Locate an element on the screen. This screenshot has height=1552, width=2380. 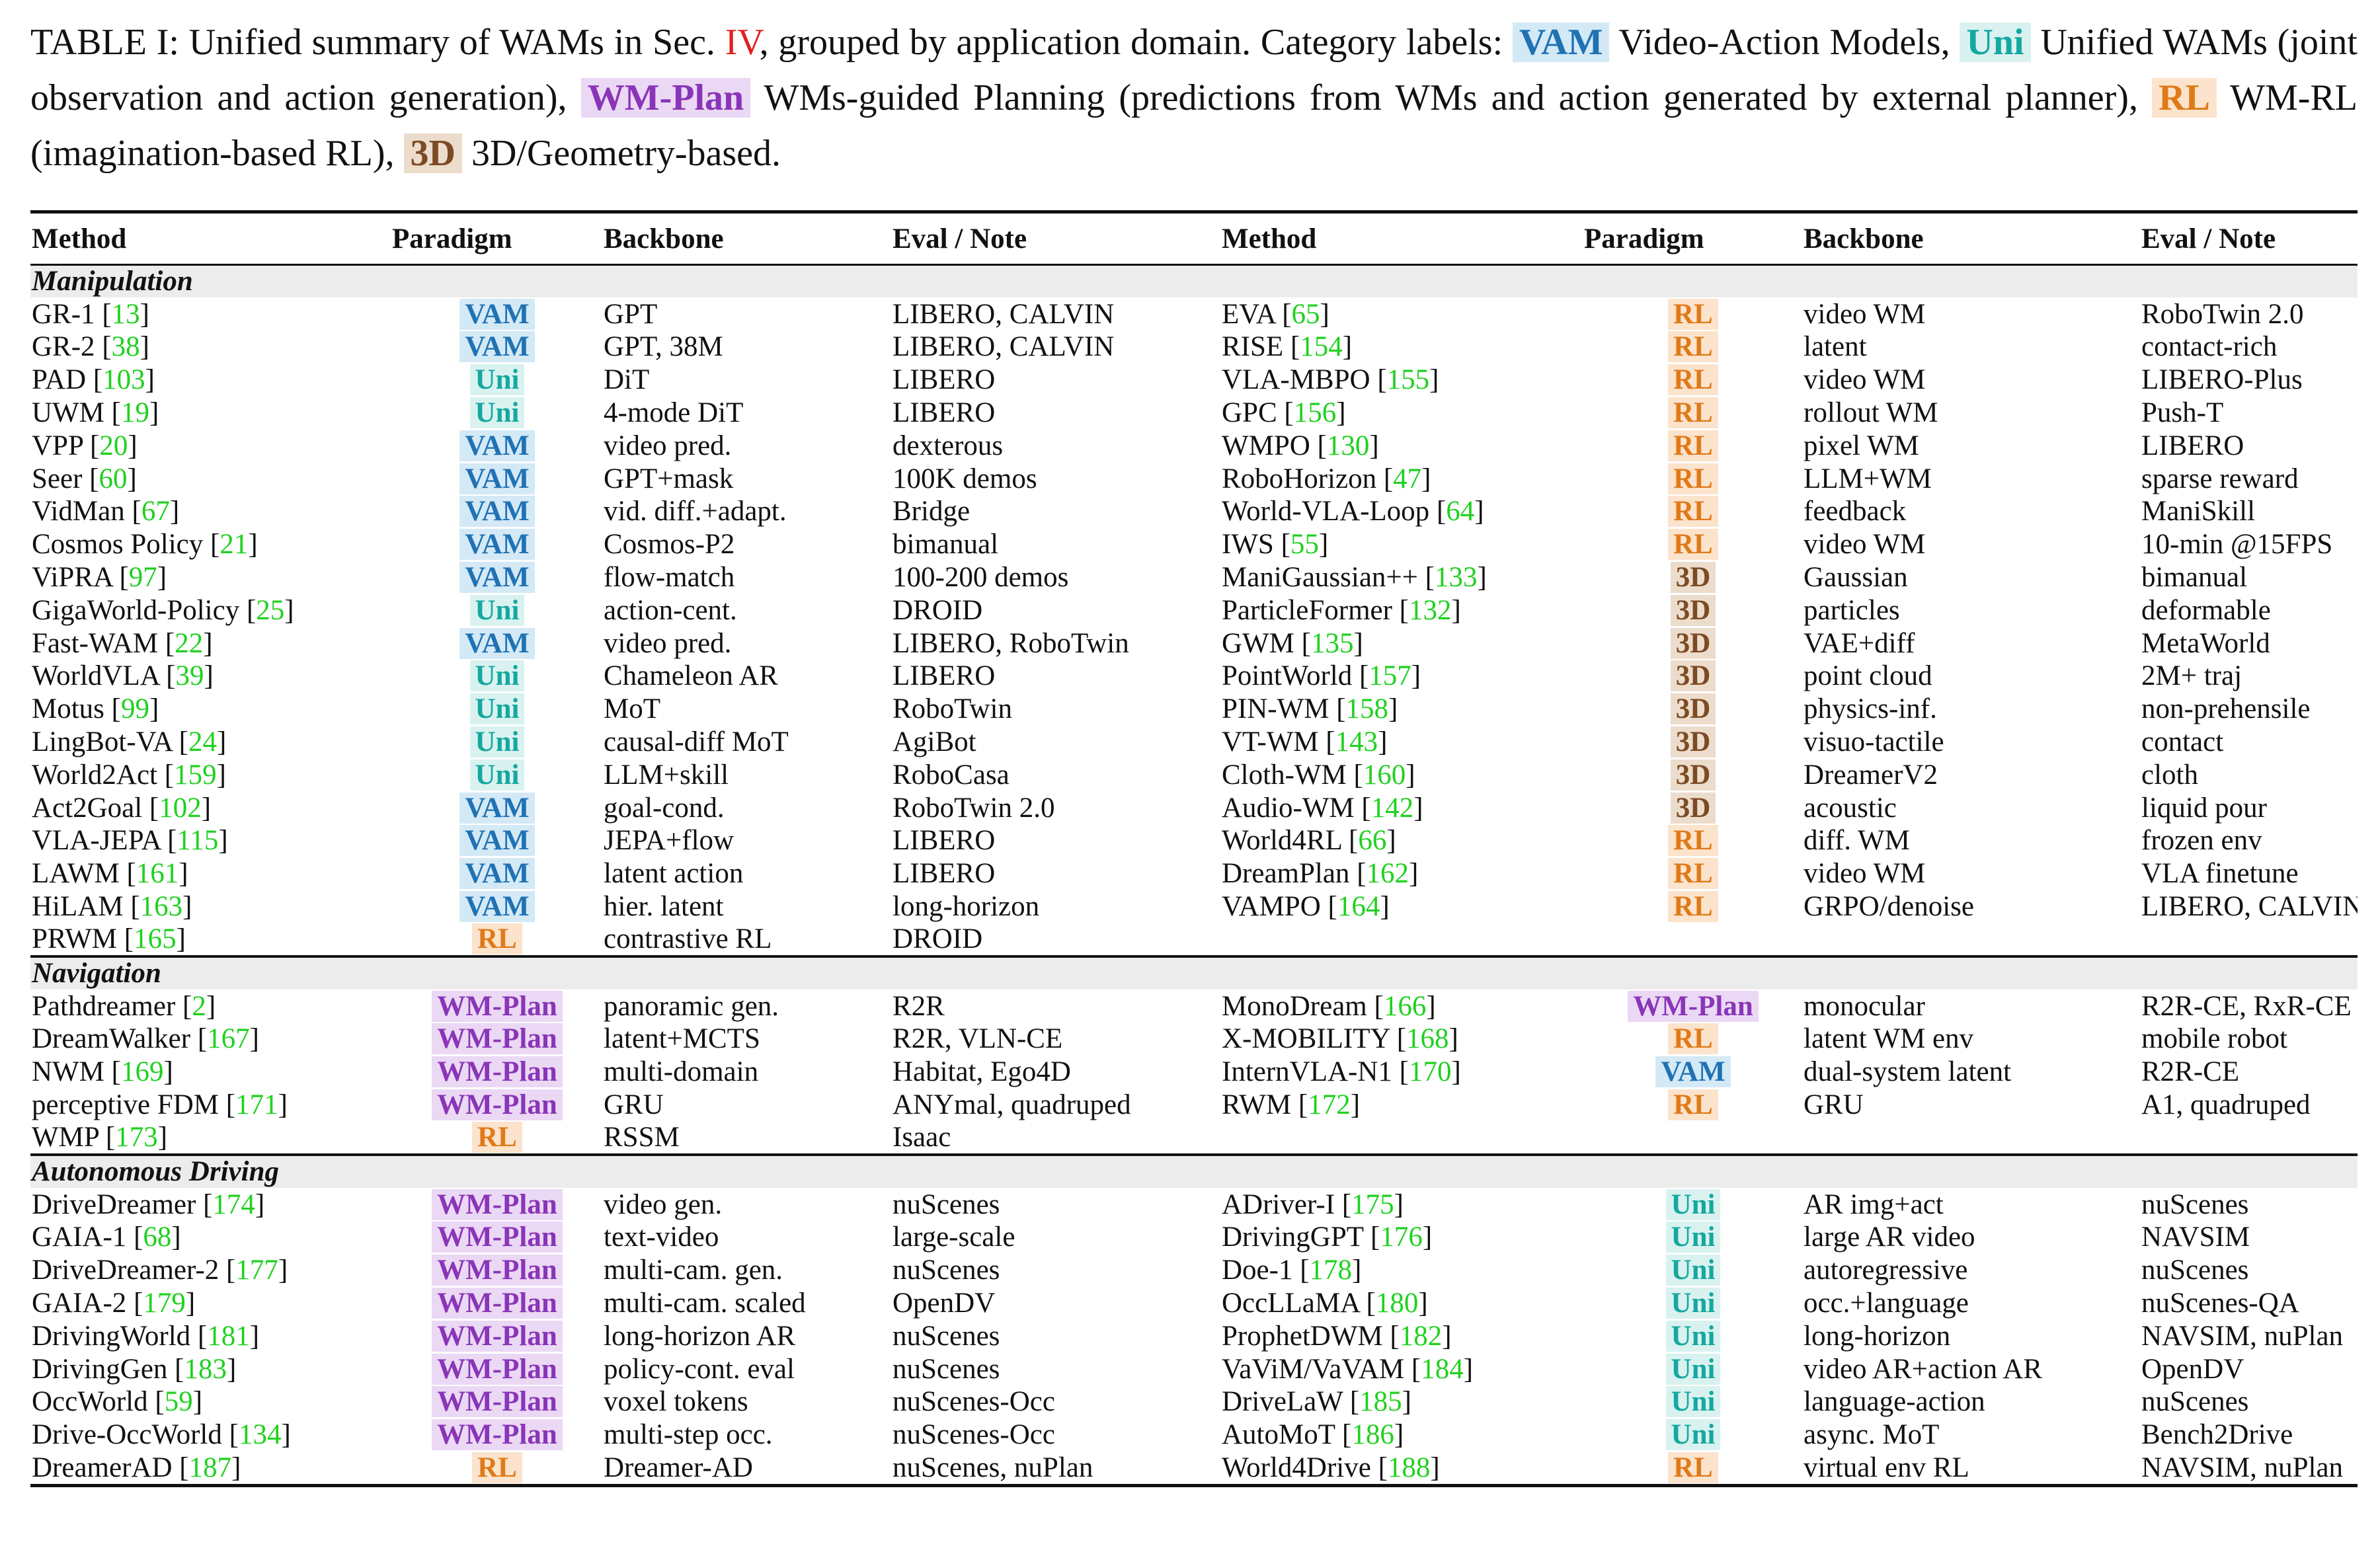
citation-link: 103 is located at coordinates (123, 380).